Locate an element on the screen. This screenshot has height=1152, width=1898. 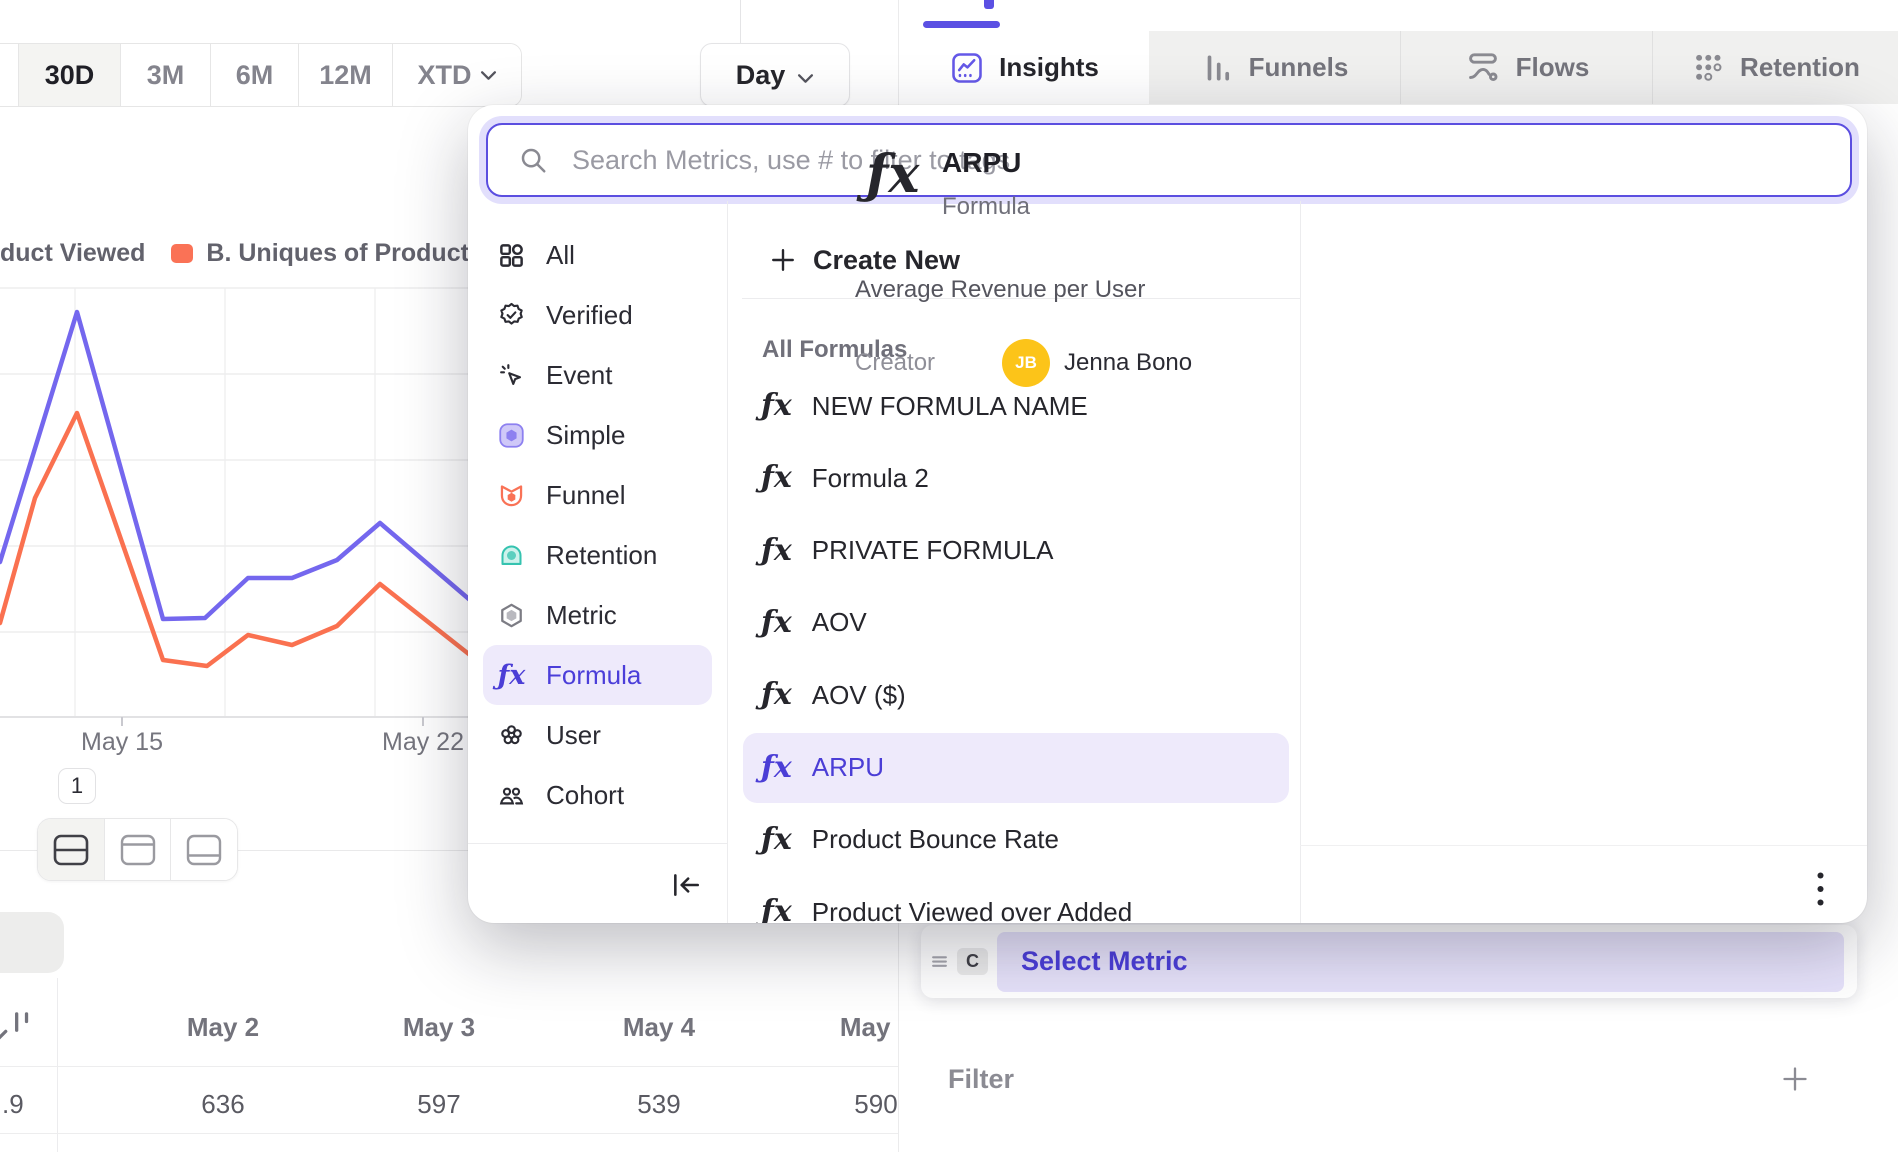
formula-section-label: All Formulas is located at coordinates (835, 349).